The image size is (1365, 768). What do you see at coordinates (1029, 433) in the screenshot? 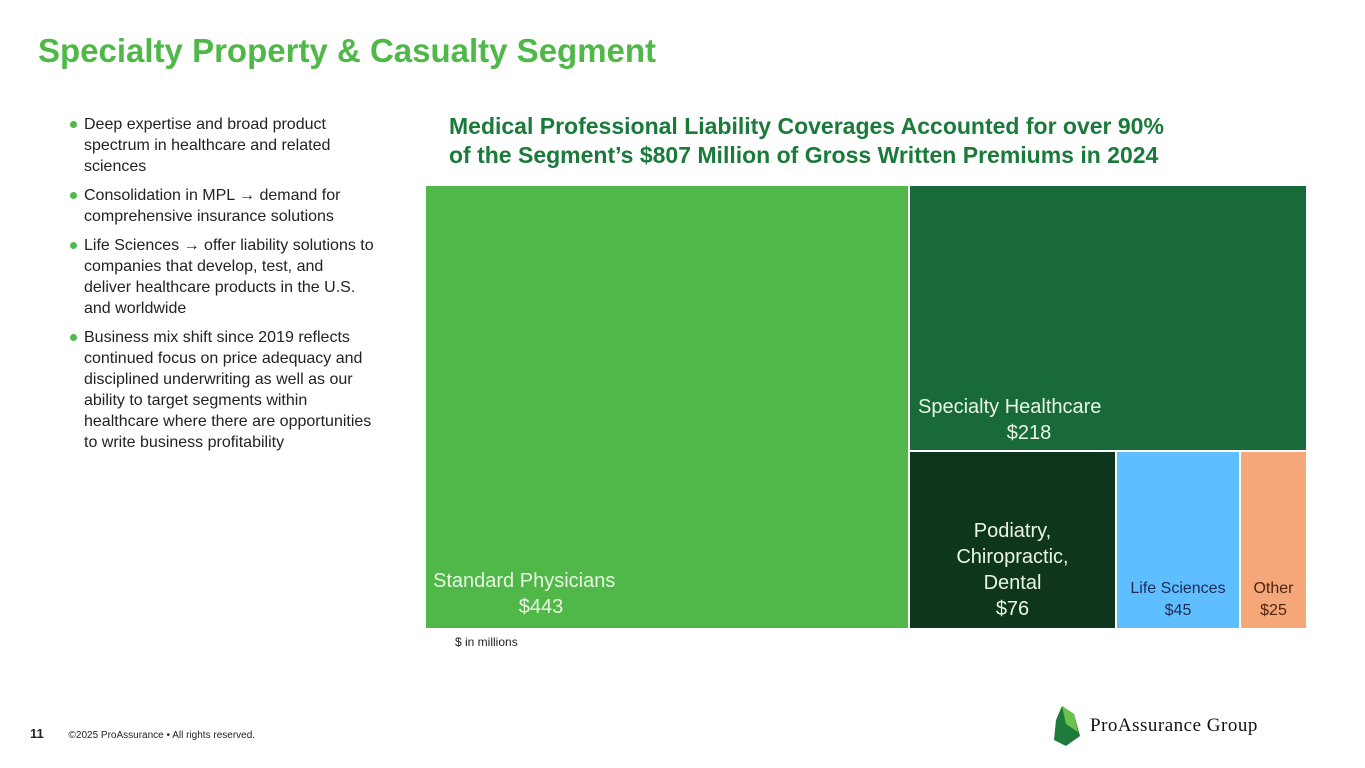
I see `cell-value: $218` at bounding box center [1029, 433].